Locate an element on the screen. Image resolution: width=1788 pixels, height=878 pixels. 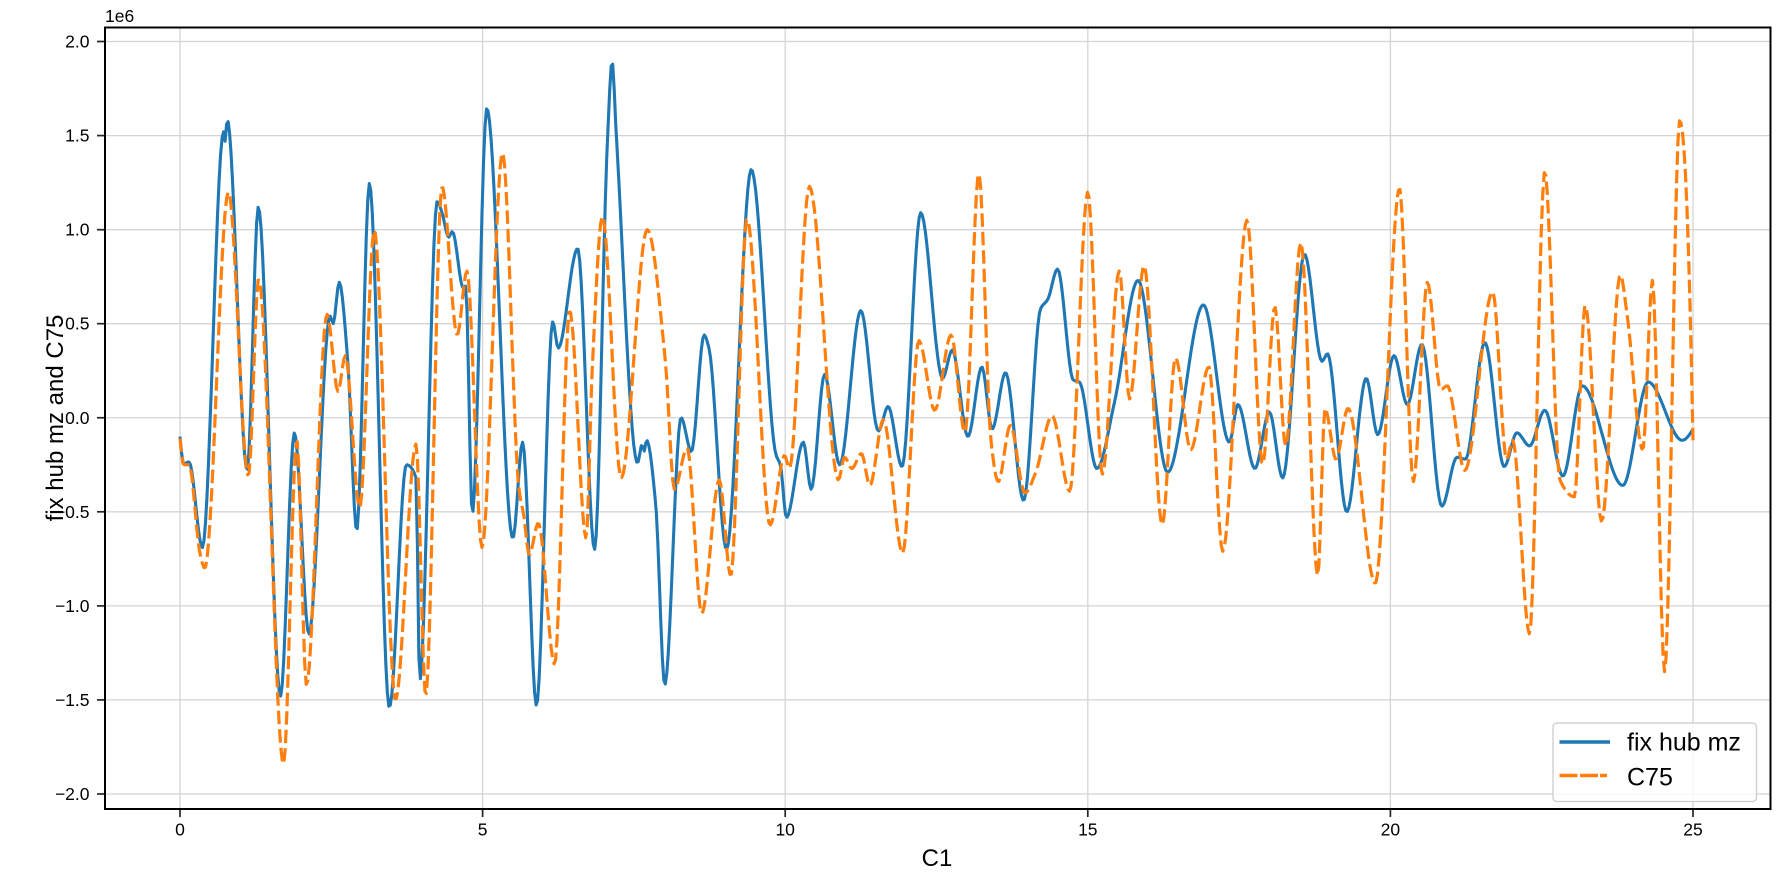
svg-text: 25 is located at coordinates (1692, 830).